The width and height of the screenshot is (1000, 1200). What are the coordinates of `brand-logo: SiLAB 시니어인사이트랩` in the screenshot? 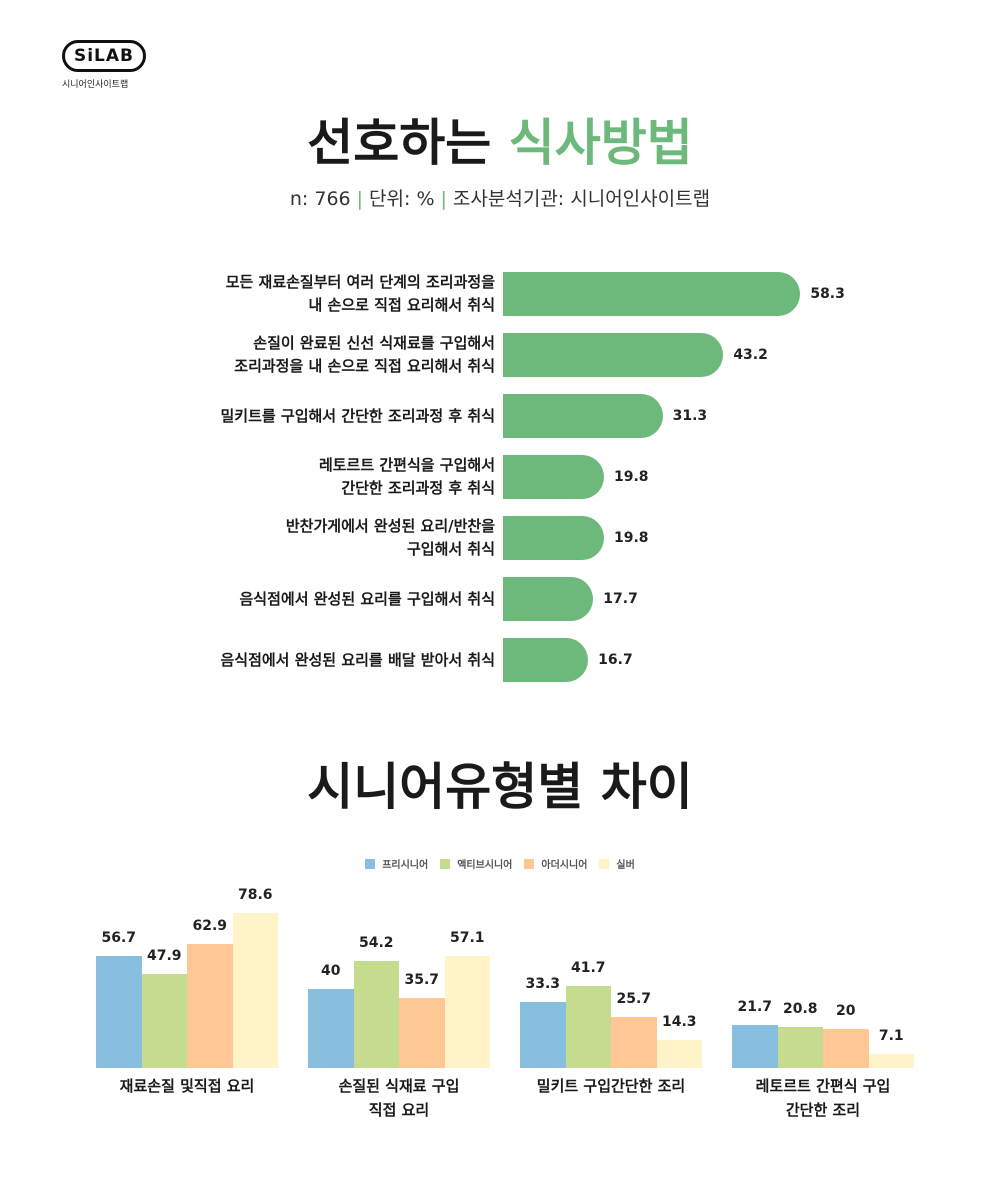 It's located at (112, 65).